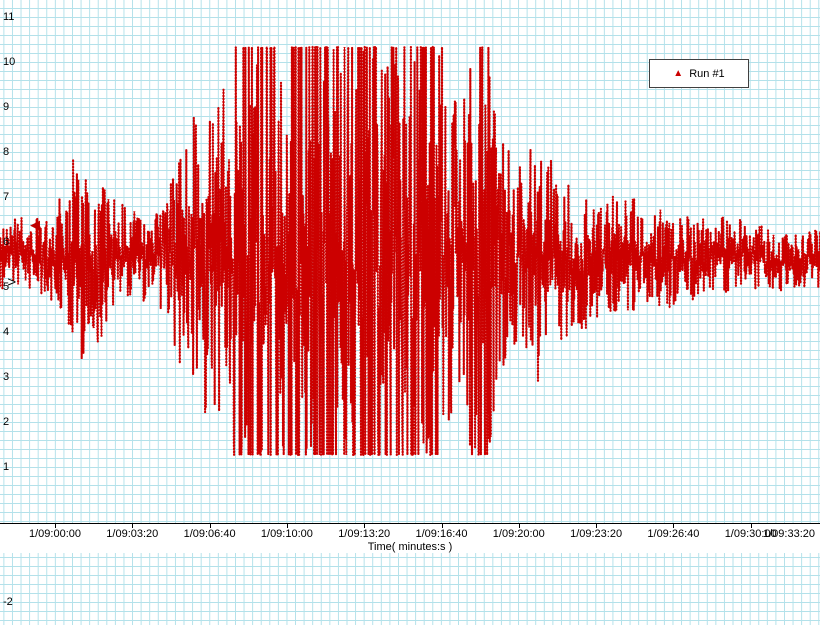  I want to click on x-axis-tick-label: 1/09:26:40, so click(673, 534).